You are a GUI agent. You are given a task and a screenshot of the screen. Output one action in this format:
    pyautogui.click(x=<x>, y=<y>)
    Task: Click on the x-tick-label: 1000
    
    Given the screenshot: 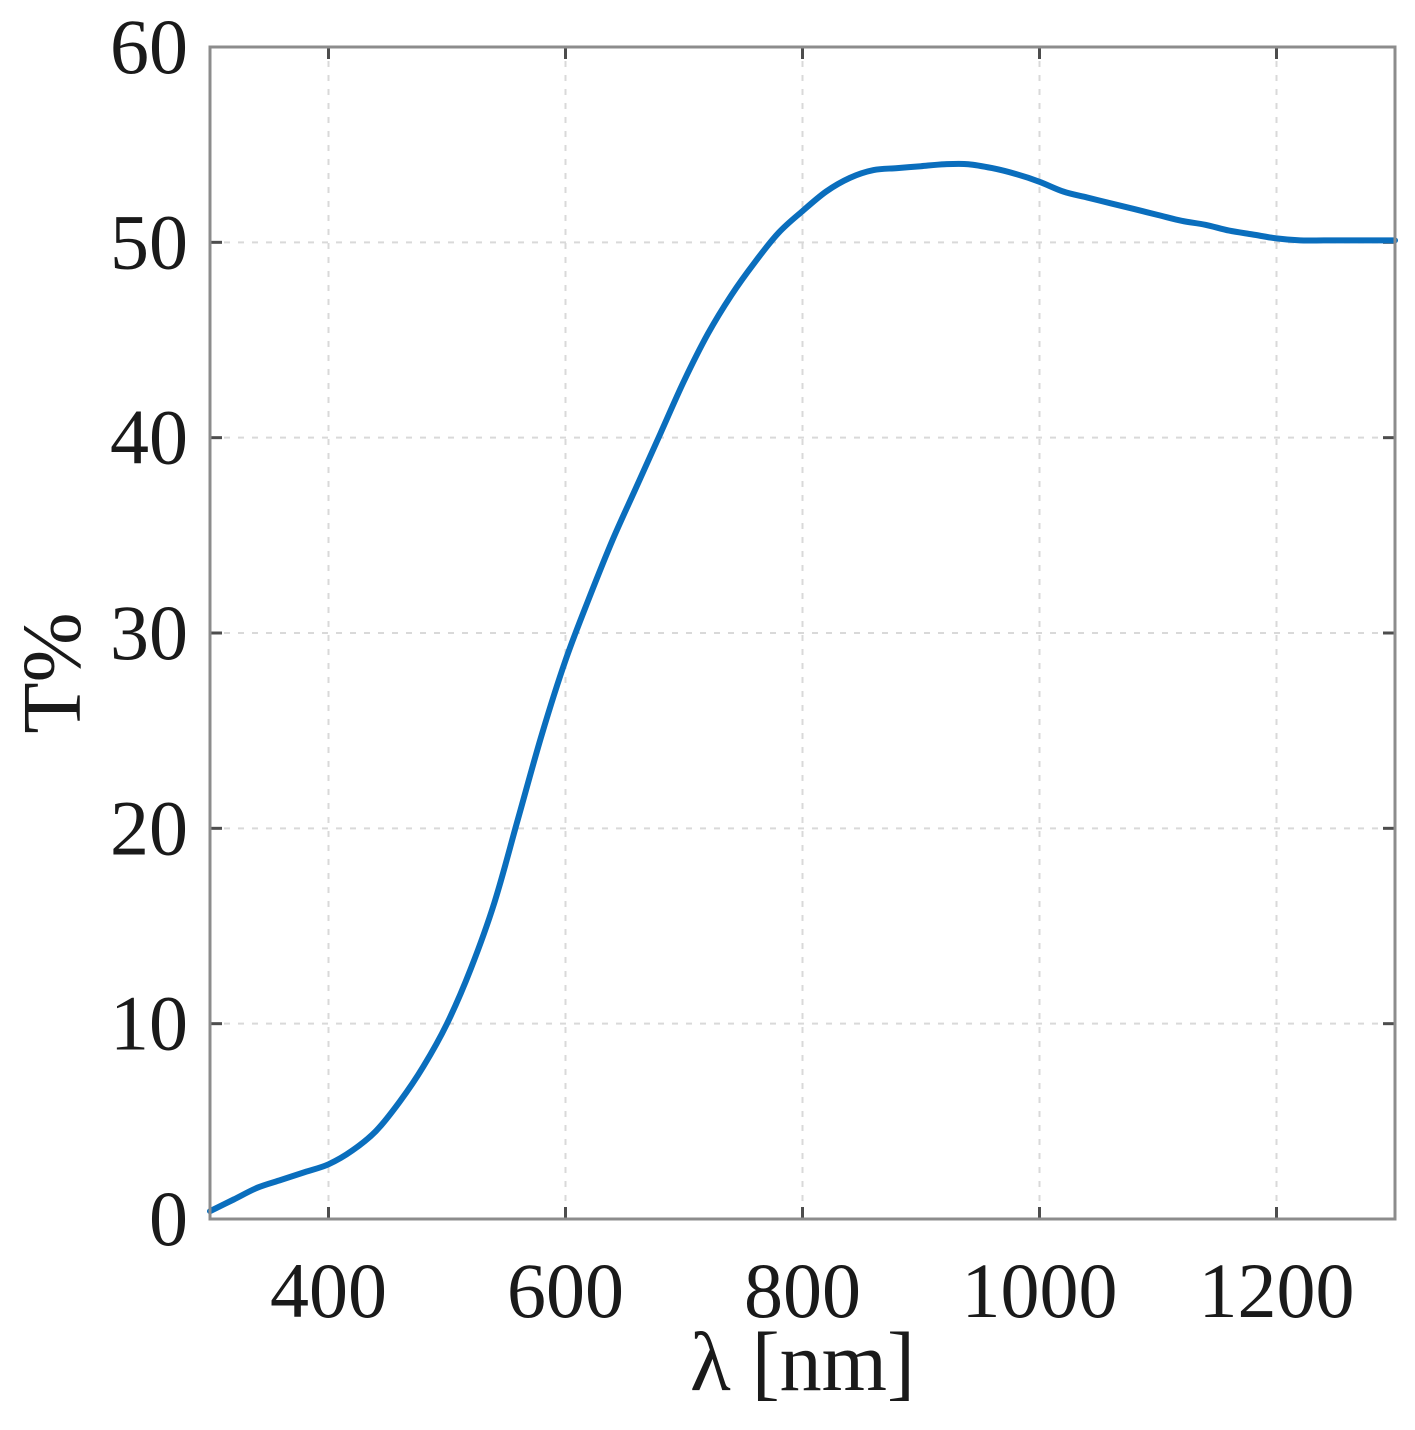 What is the action you would take?
    pyautogui.click(x=1040, y=1290)
    